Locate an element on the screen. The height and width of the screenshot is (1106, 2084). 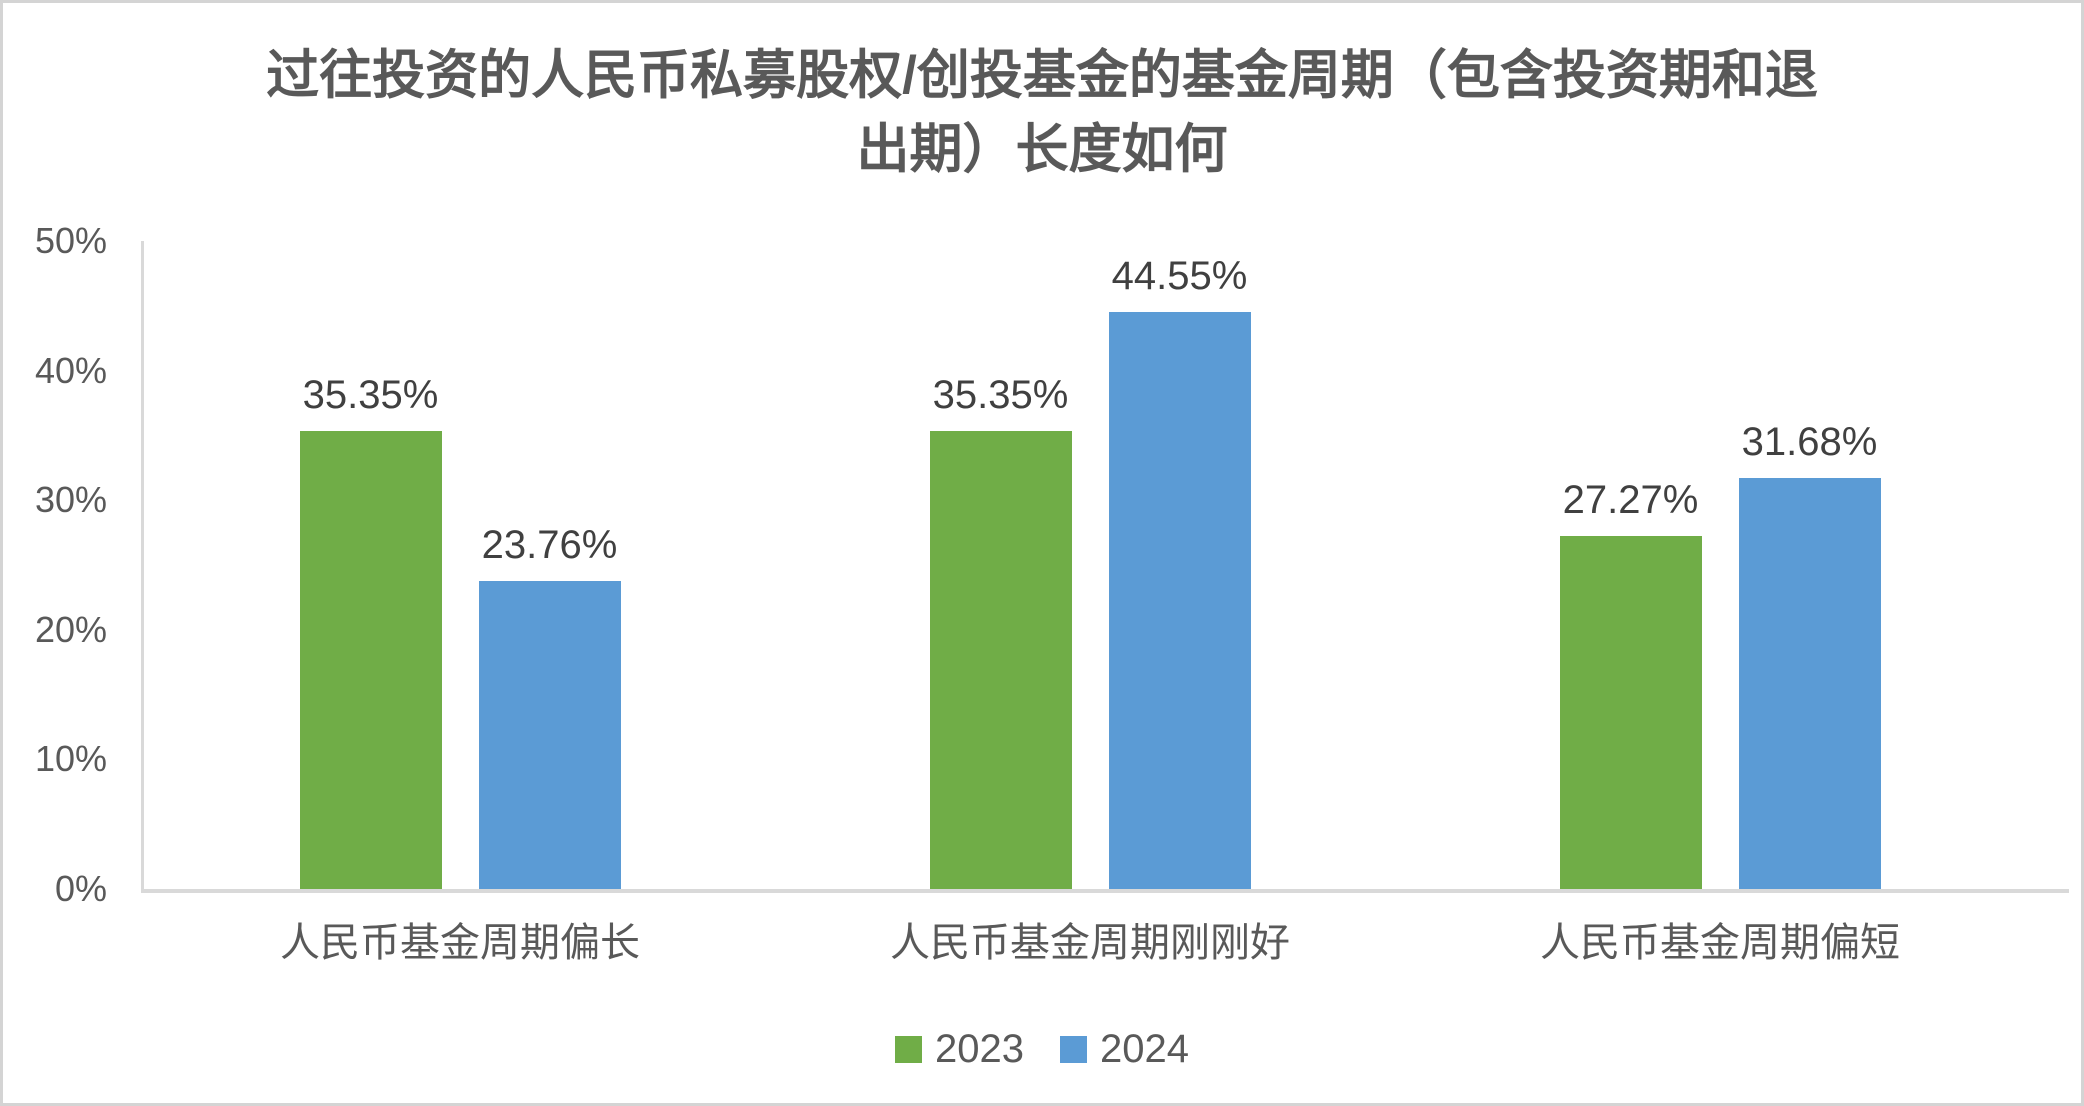
bar-value-label: 44.55% is located at coordinates (1179, 276).